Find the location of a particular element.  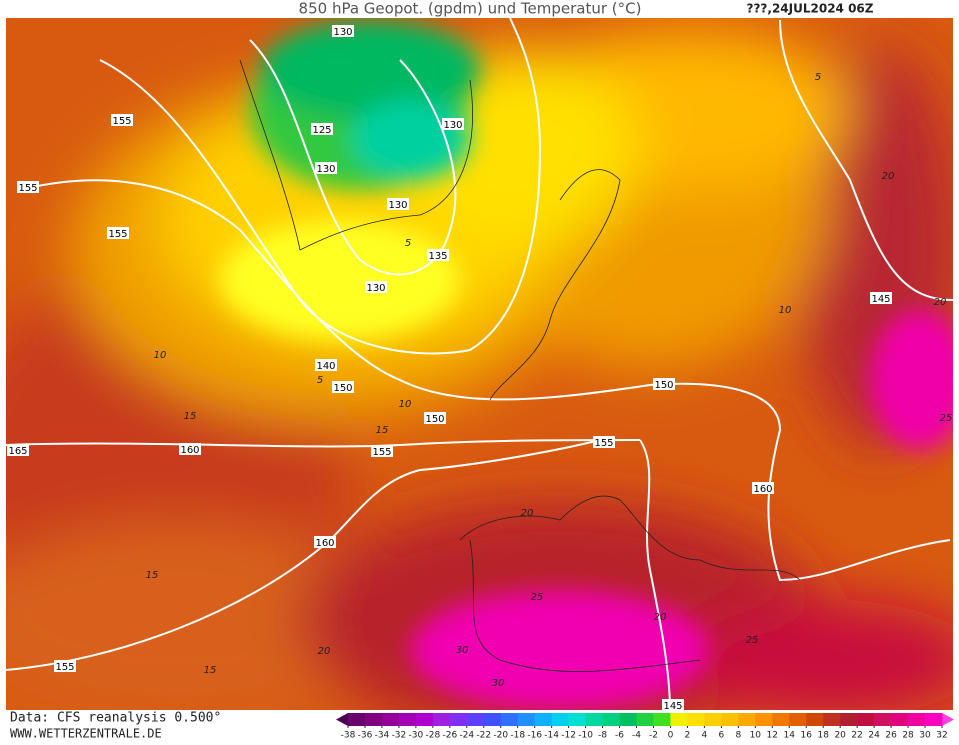

map-date: ???,24JUL2024 06Z is located at coordinates (810, 9).